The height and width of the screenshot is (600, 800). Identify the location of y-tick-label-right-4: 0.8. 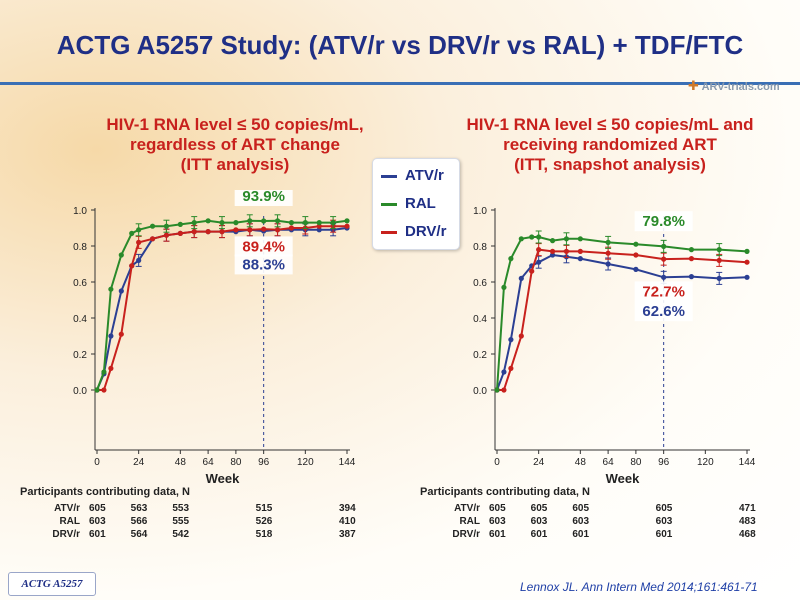
(480, 247).